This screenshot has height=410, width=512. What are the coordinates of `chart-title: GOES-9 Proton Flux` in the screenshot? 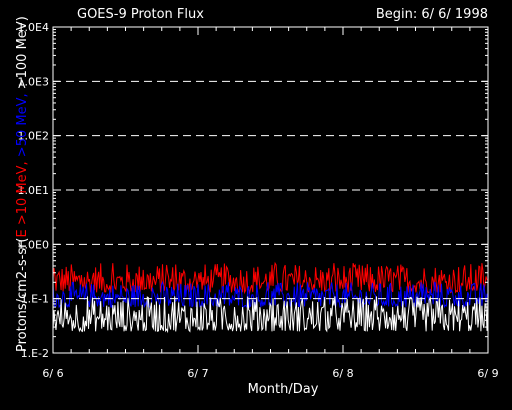 It's located at (140, 14).